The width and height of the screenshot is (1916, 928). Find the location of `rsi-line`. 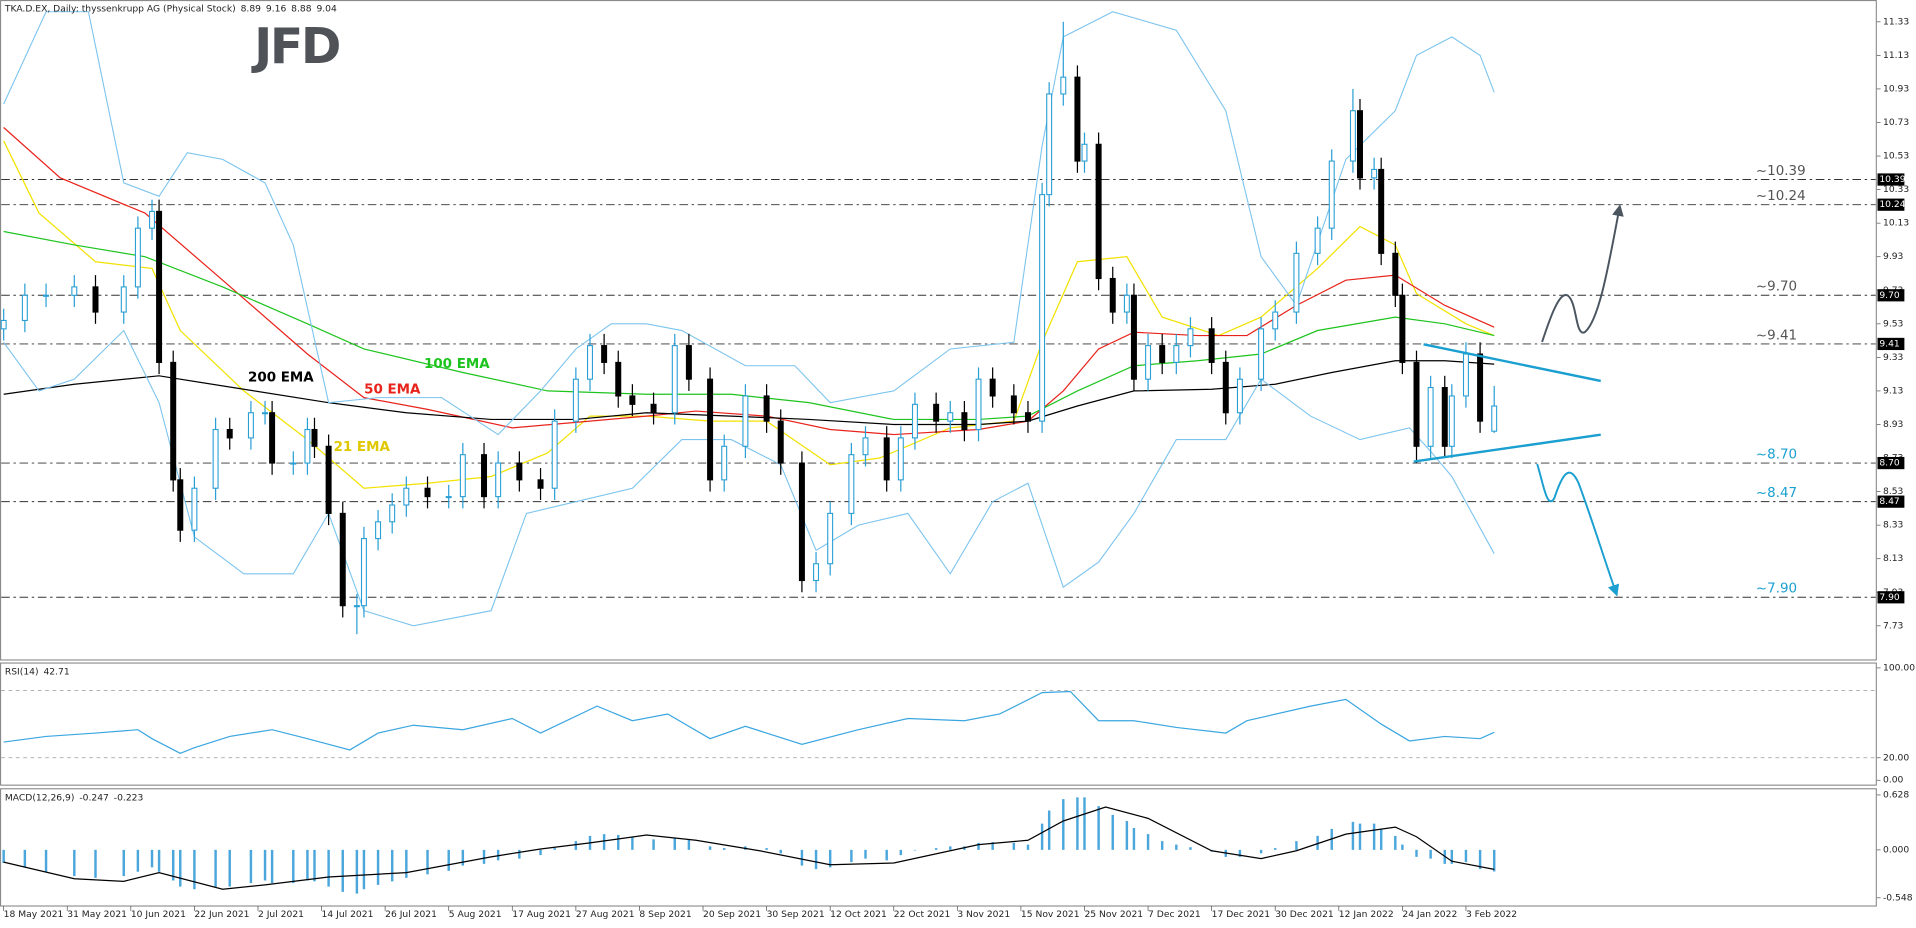

rsi-line is located at coordinates (749, 722).